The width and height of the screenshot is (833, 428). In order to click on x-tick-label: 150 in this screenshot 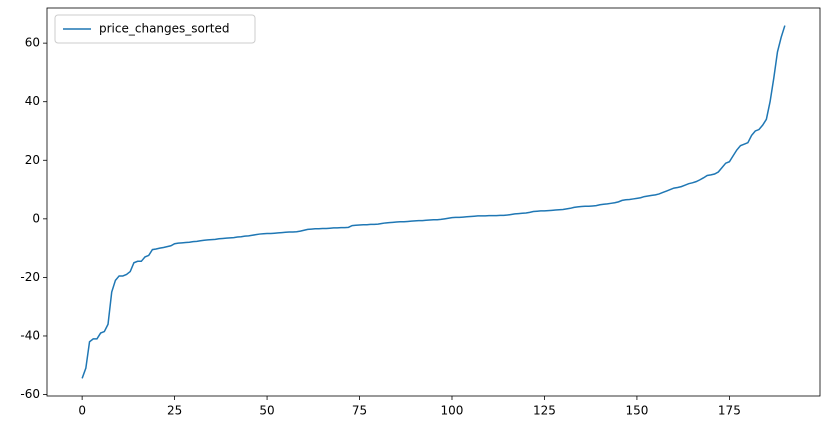, I will do `click(636, 411)`.